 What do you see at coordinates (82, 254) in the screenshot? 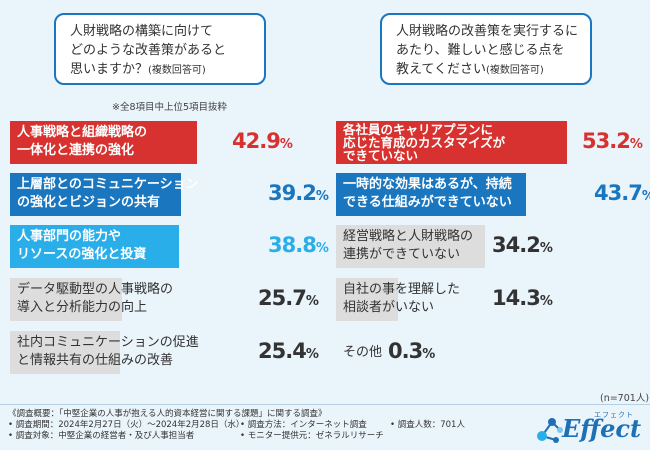
I see `bar-label: リソースの強化と投資` at bounding box center [82, 254].